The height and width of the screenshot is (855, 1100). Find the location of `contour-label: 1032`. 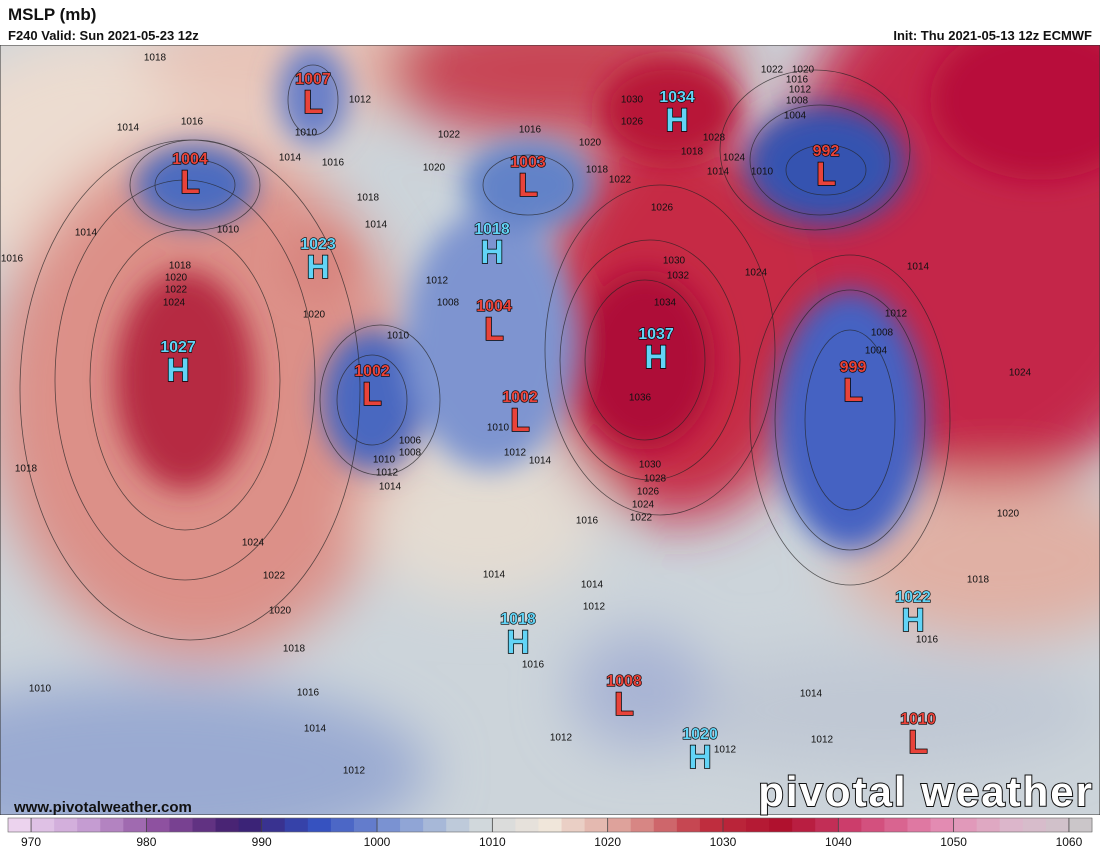

contour-label: 1032 is located at coordinates (678, 276).